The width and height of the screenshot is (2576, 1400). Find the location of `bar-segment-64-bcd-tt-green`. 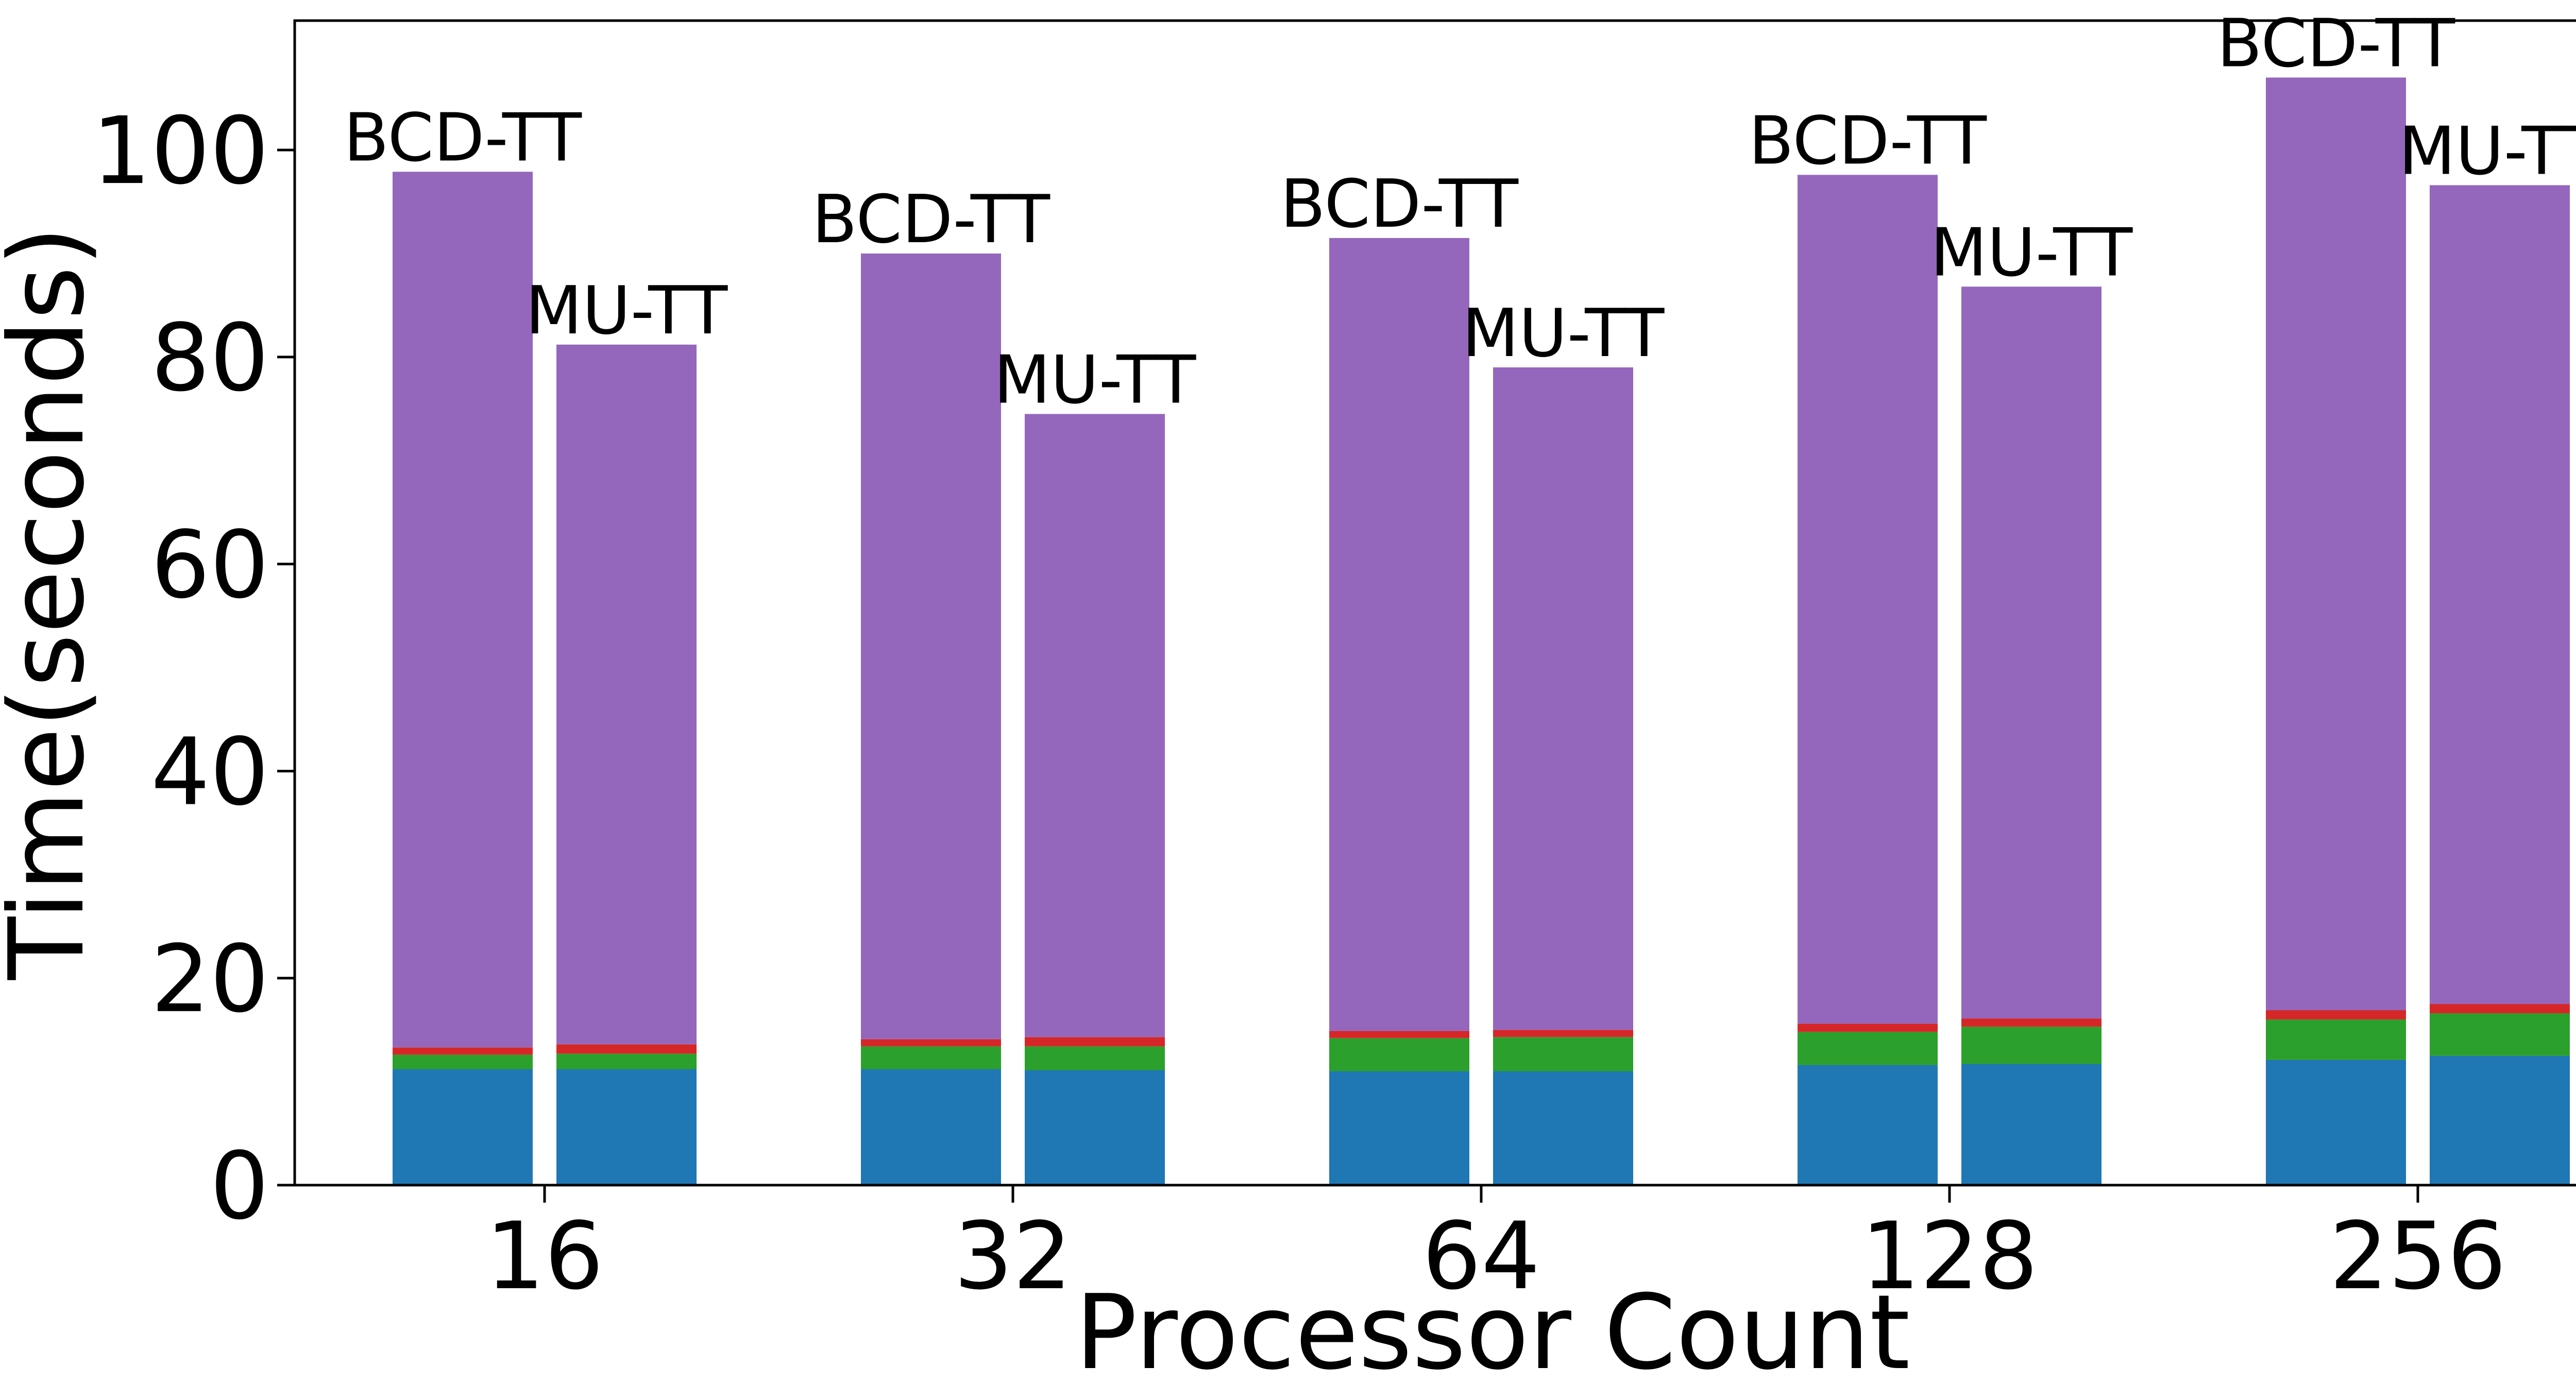

bar-segment-64-bcd-tt-green is located at coordinates (1399, 1055).